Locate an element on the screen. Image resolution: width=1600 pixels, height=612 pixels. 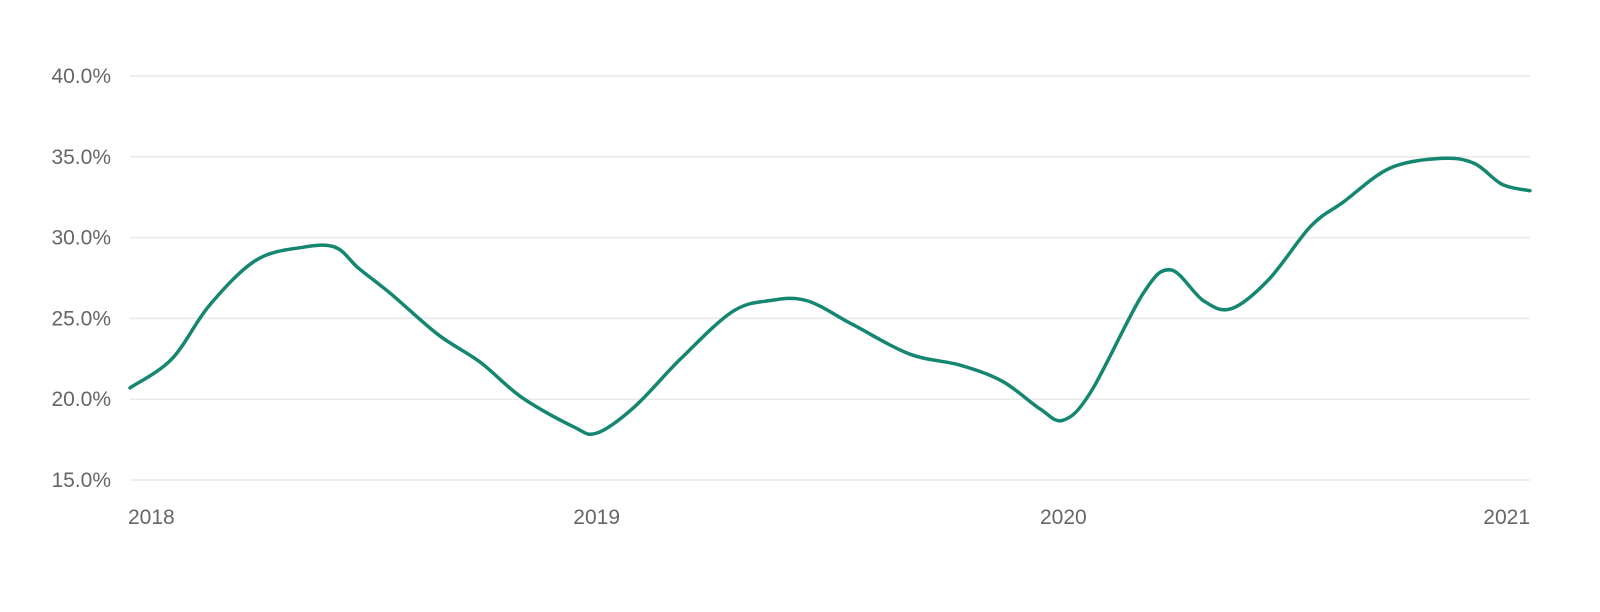
x-axis-tick-labels: 2018 2019 2020 2021 is located at coordinates (829, 517).